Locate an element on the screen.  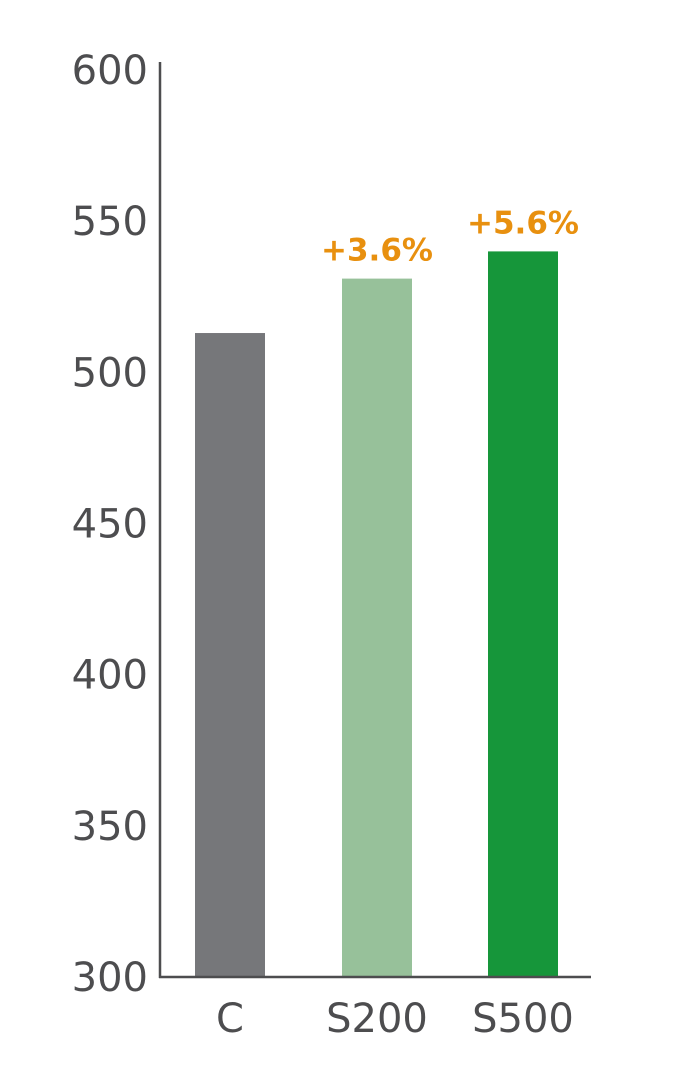
y-tick-label-550: 550 is located at coordinates (110, 222).